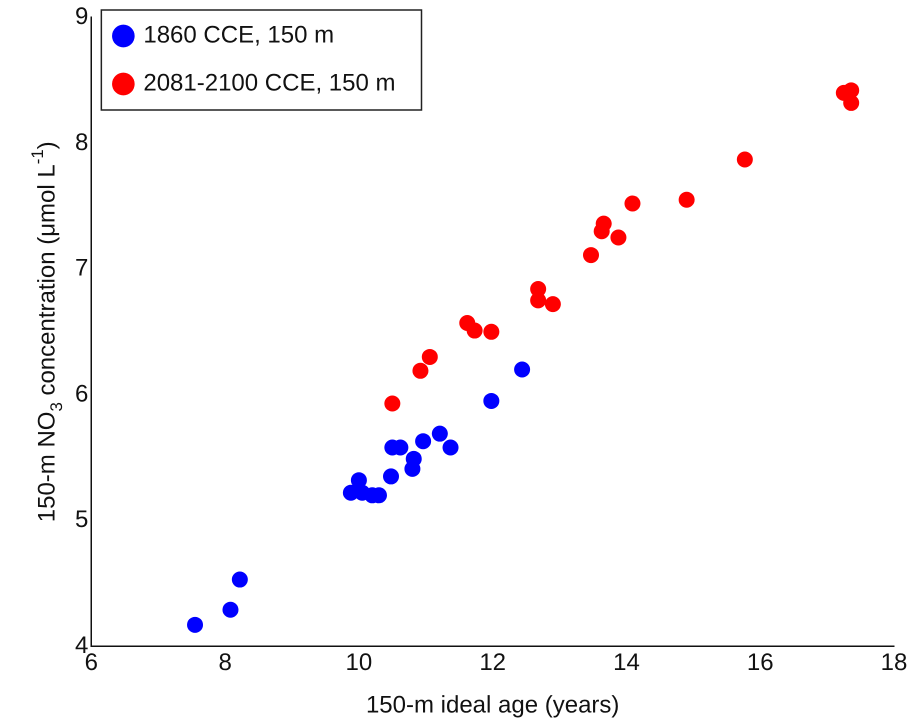  Describe the element at coordinates (894, 662) in the screenshot. I see `x-tick-label: 18` at that location.